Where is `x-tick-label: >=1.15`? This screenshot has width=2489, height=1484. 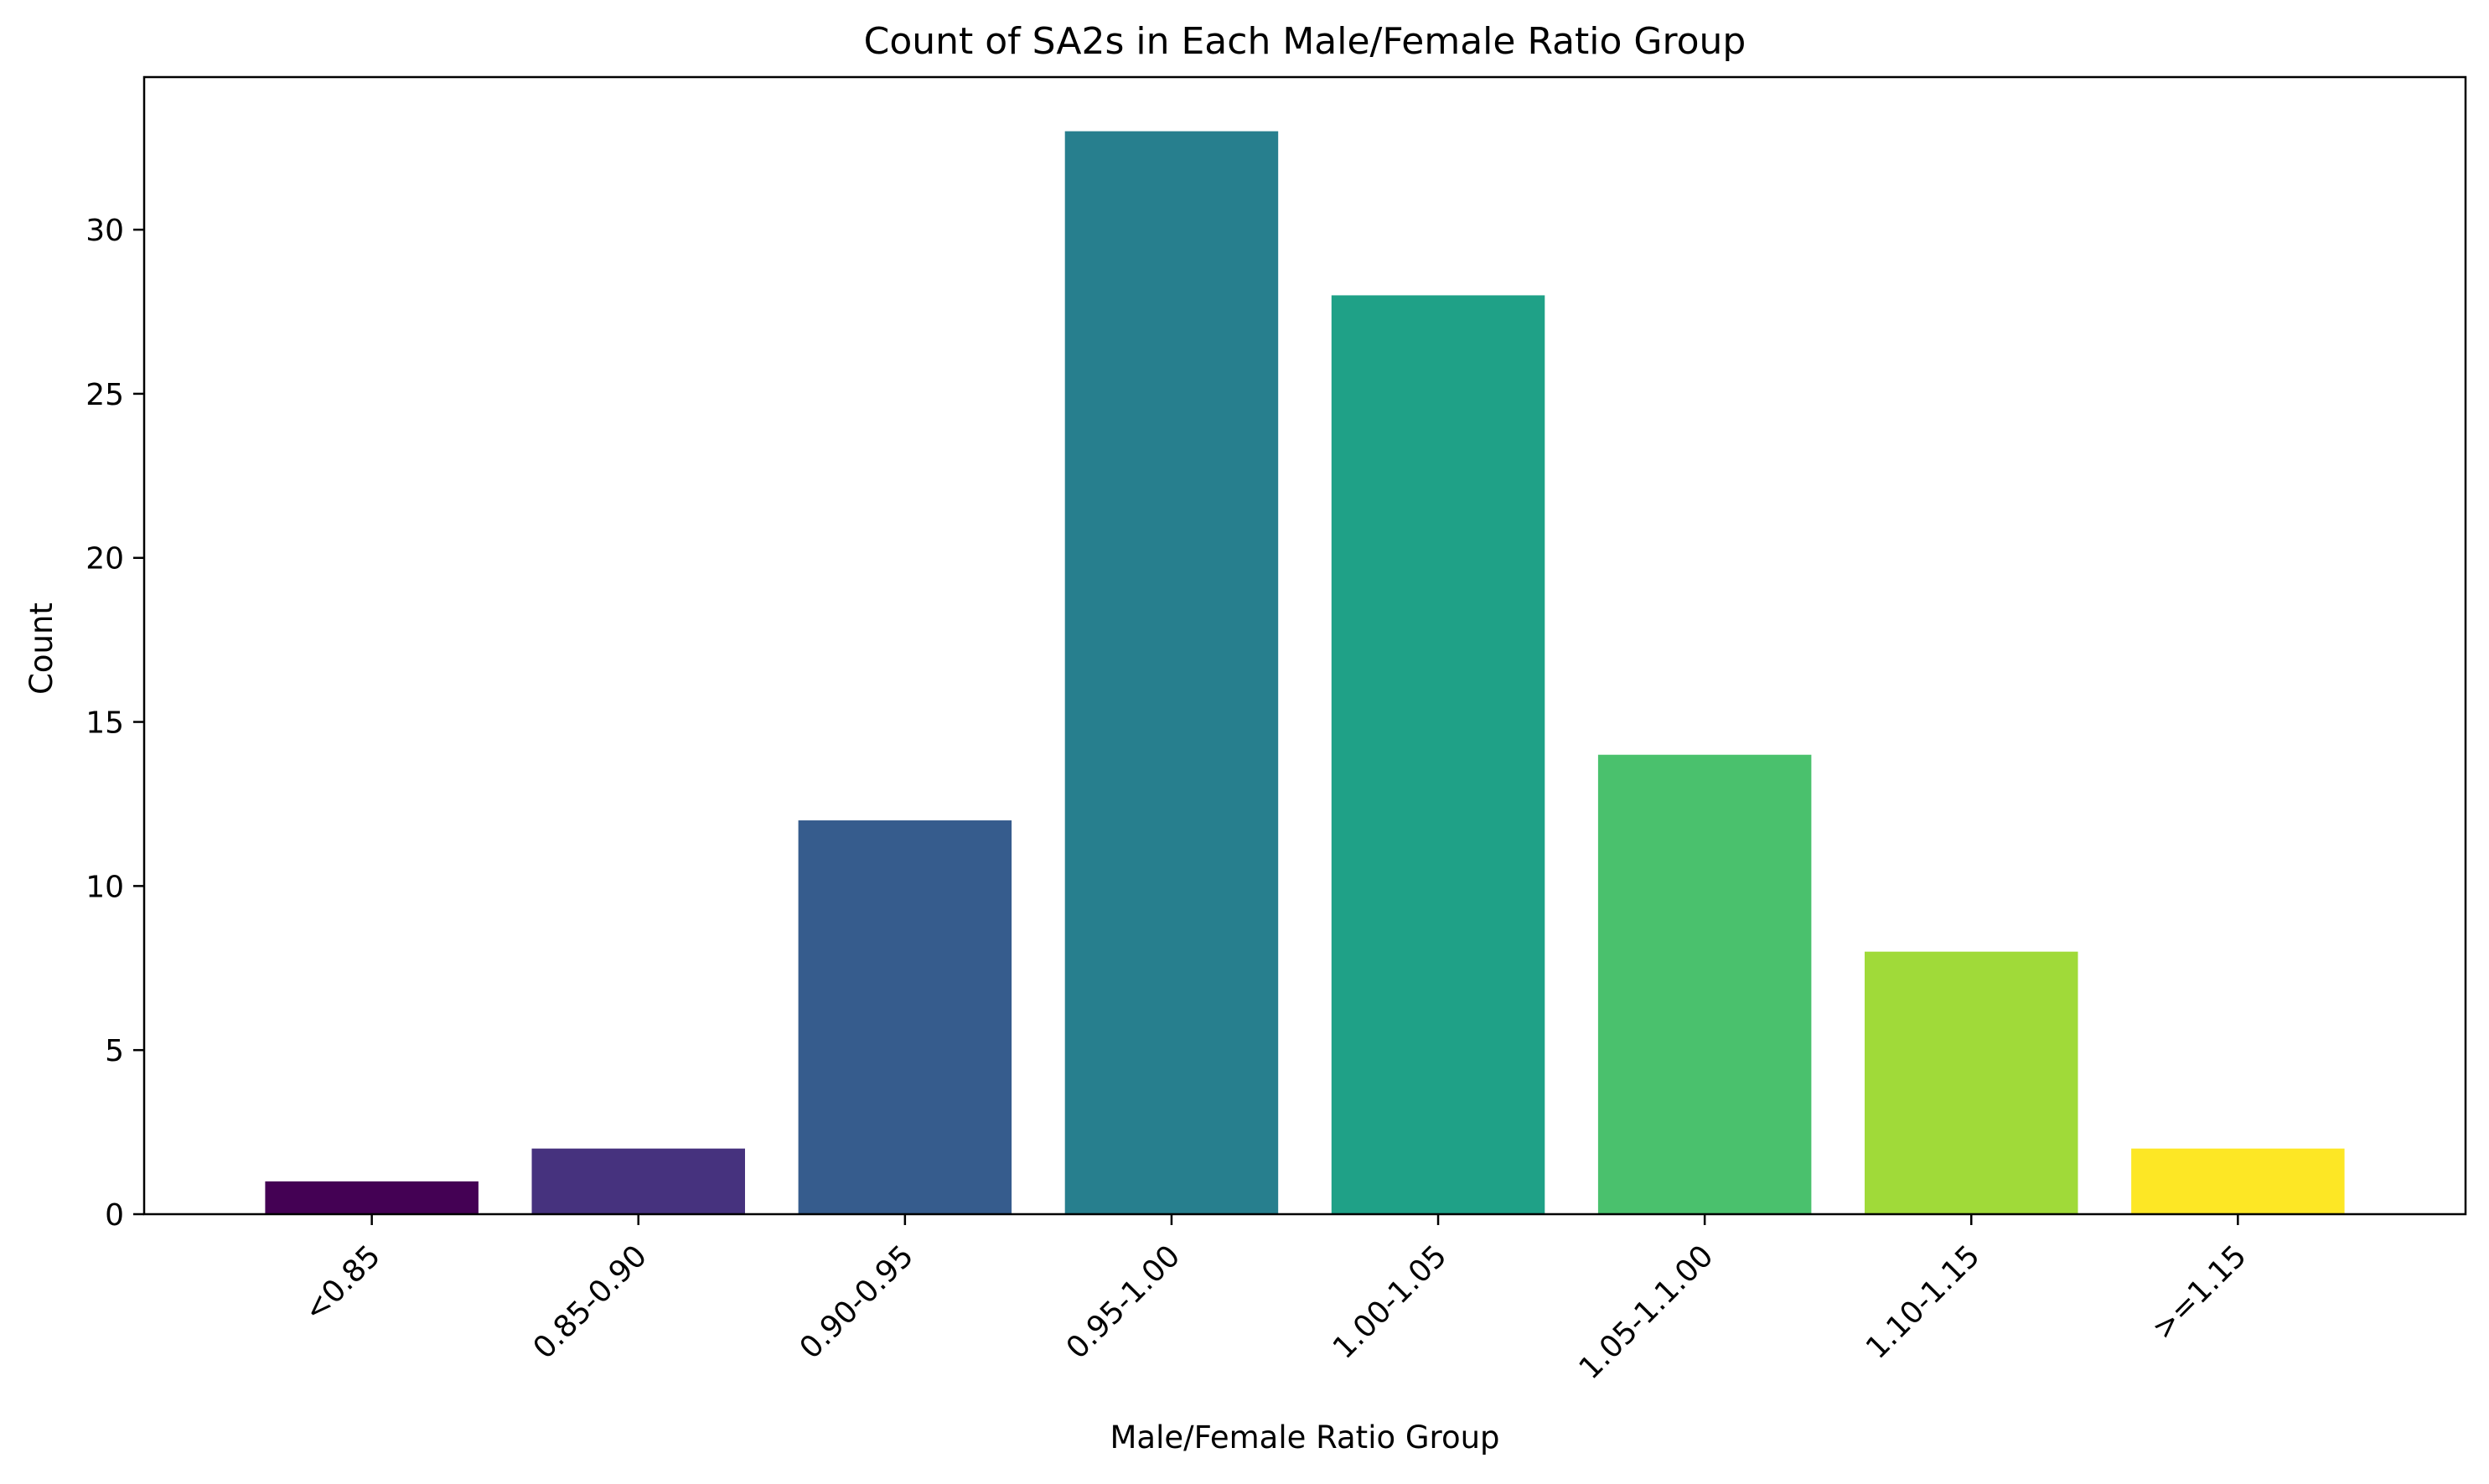
x-tick-label: >=1.15 is located at coordinates (2199, 1292).